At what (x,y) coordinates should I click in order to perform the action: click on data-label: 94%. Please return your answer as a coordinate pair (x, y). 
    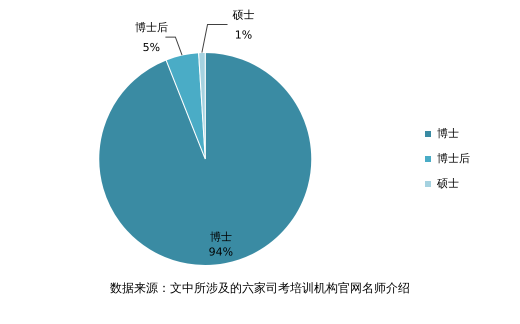
    Looking at the image, I should click on (221, 252).